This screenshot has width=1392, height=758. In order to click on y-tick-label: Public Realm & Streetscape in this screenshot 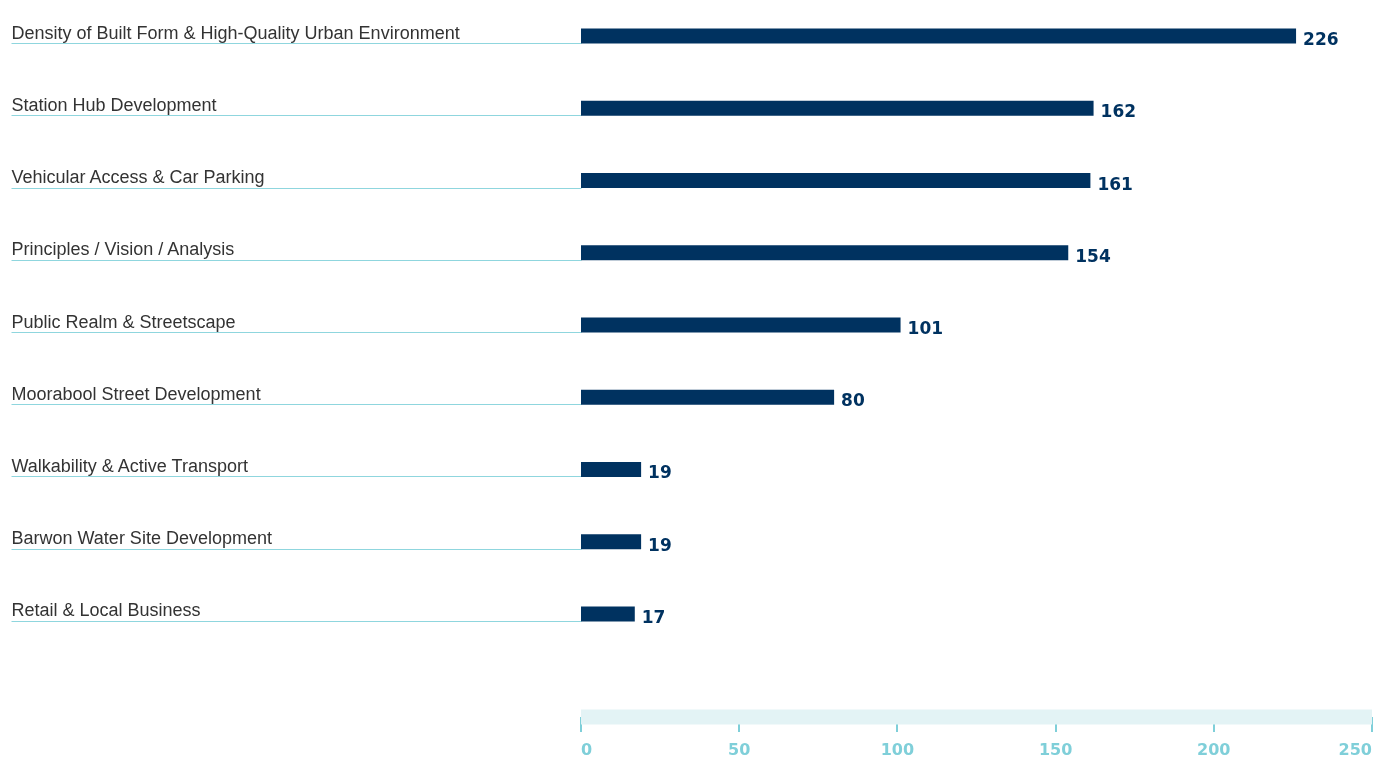, I will do `click(123, 321)`.